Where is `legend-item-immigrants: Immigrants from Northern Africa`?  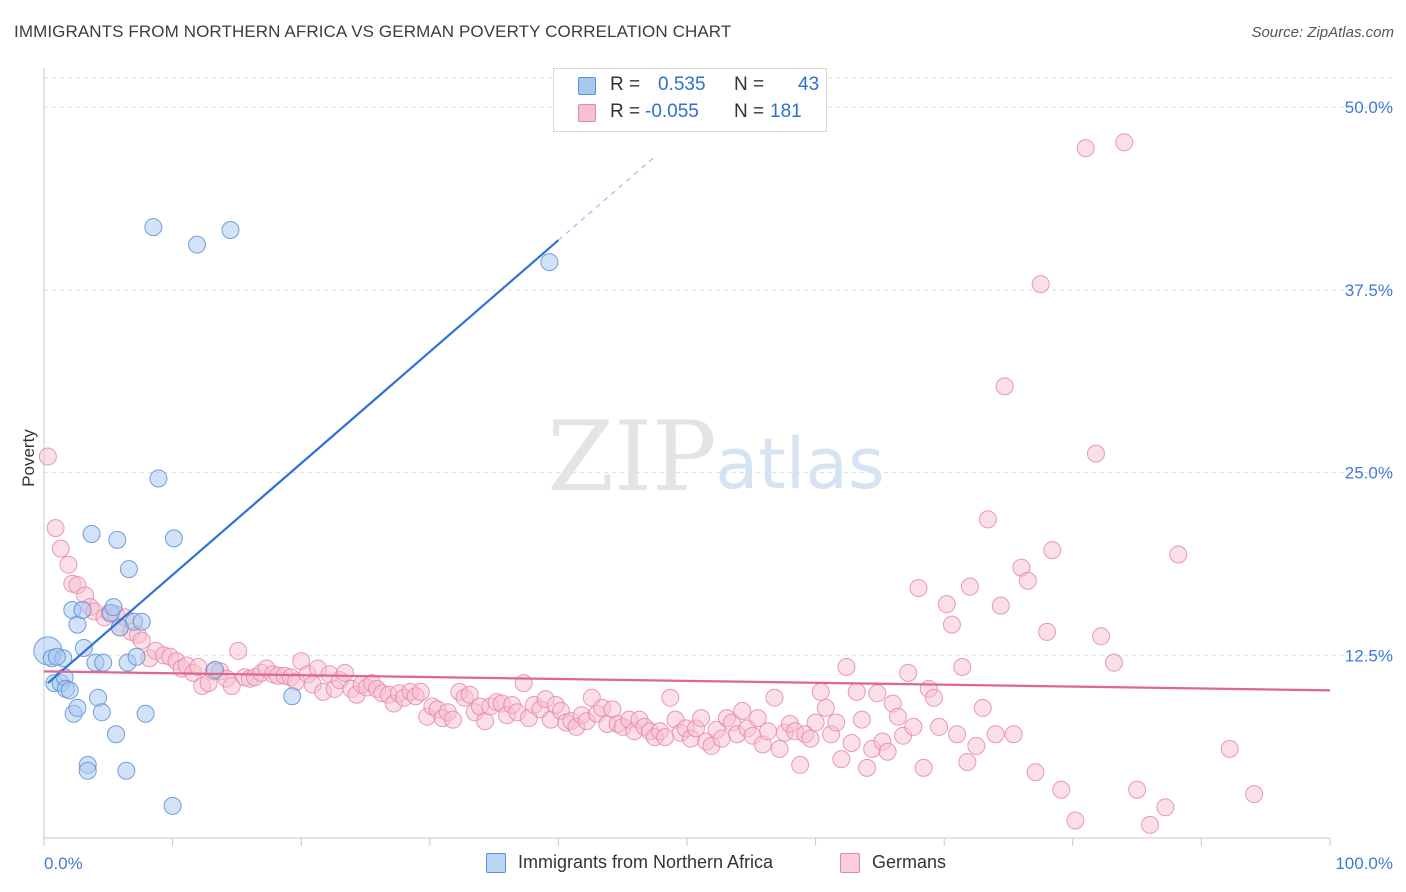
legend-item-immigrants: Immigrants from Northern Africa is located at coordinates (656, 864).